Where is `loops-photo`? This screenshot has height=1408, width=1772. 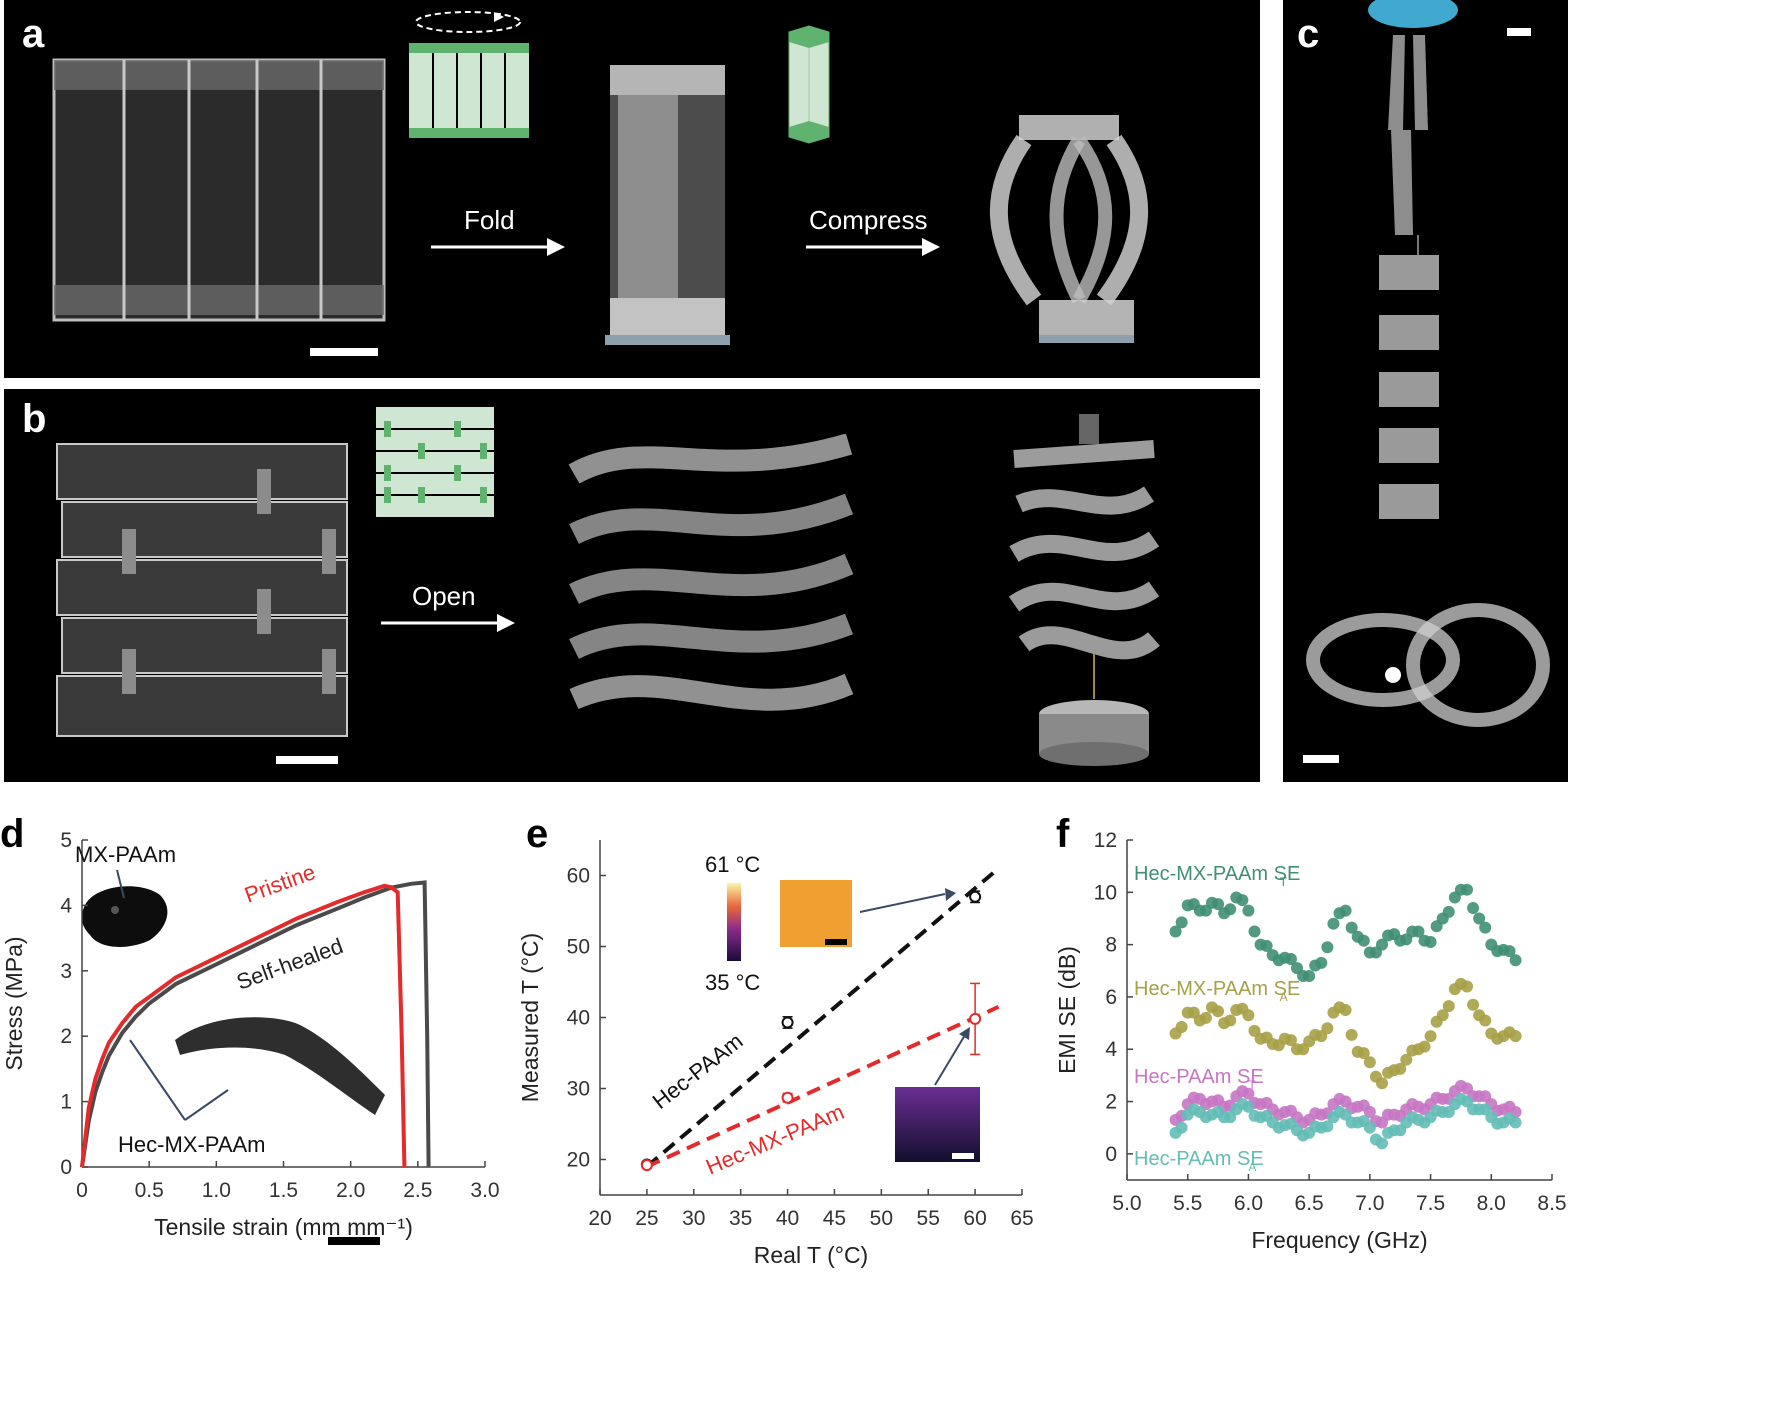
loops-photo is located at coordinates (1428, 665).